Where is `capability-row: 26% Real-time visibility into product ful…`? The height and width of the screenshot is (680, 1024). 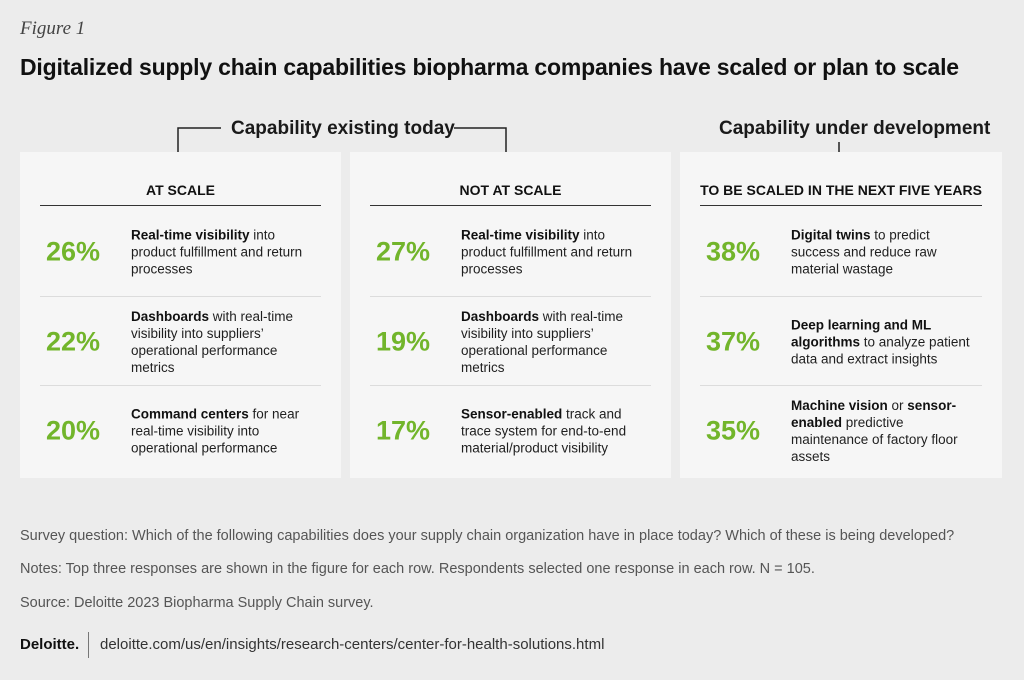
capability-row: 26% Real-time visibility into product ful… is located at coordinates (180, 251).